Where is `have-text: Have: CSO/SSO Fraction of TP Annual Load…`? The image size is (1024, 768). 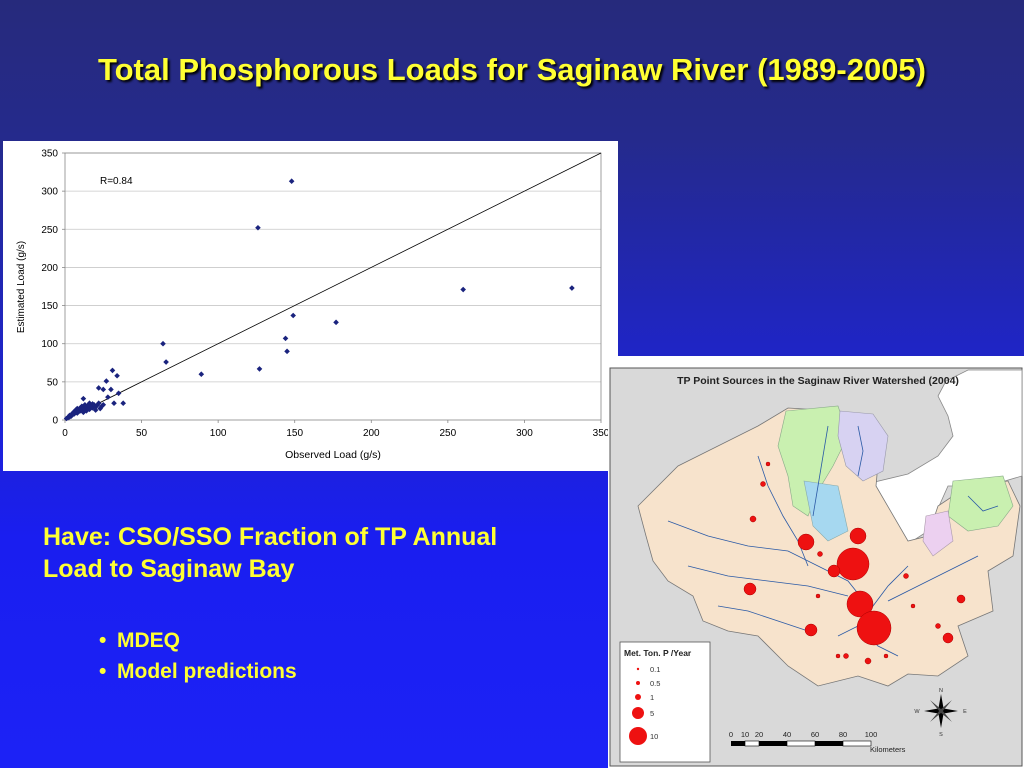
have-text: Have: CSO/SSO Fraction of TP Annual Load… is located at coordinates (270, 553).